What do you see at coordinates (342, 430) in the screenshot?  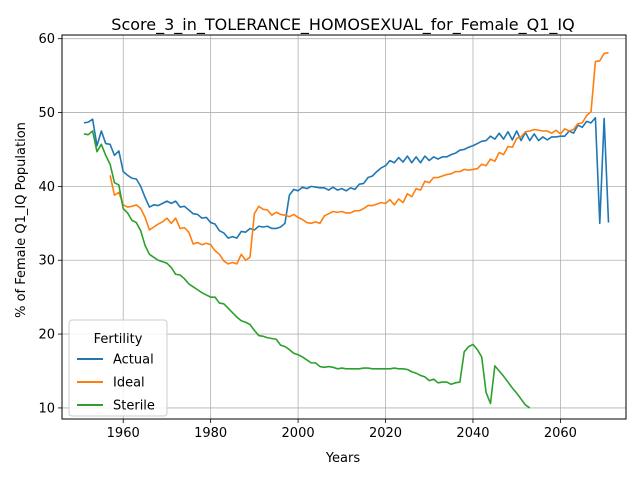 I see `x-axis: 1960 1980 2000 2020 2040 2060` at bounding box center [342, 430].